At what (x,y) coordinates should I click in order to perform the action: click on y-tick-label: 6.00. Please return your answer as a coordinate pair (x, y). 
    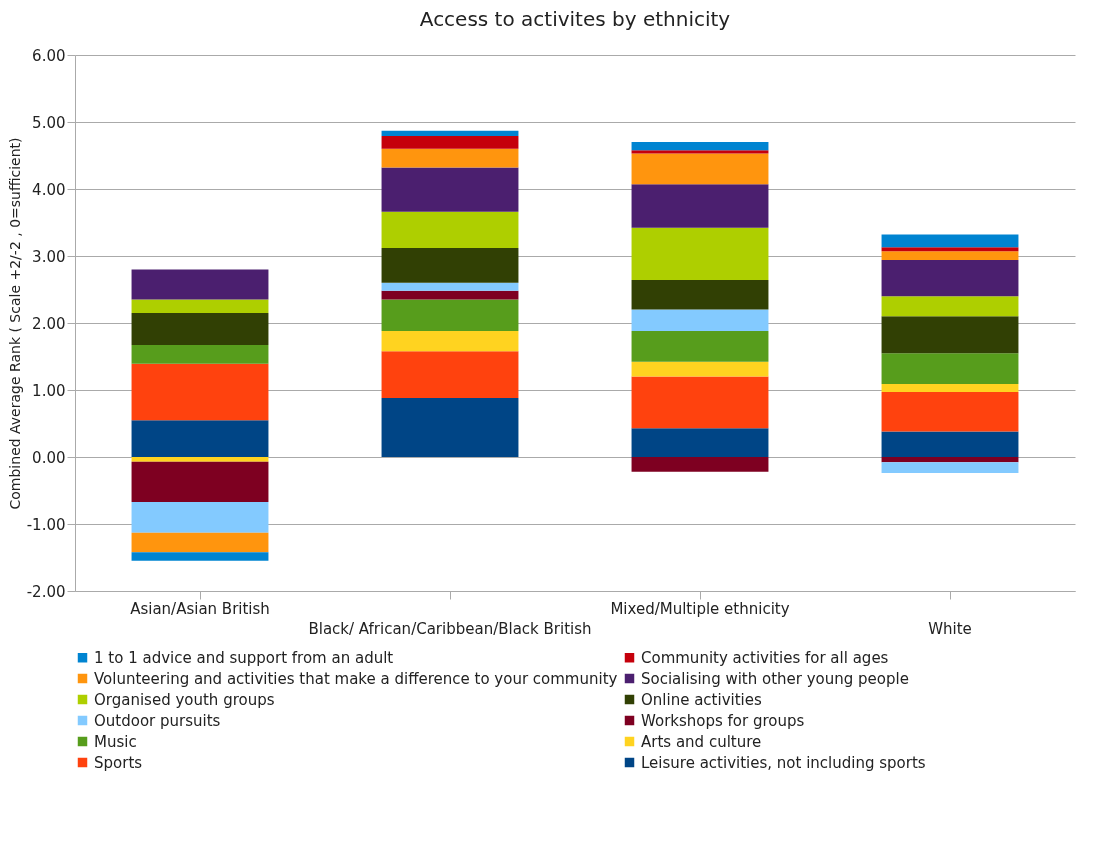
    Looking at the image, I should click on (49, 55).